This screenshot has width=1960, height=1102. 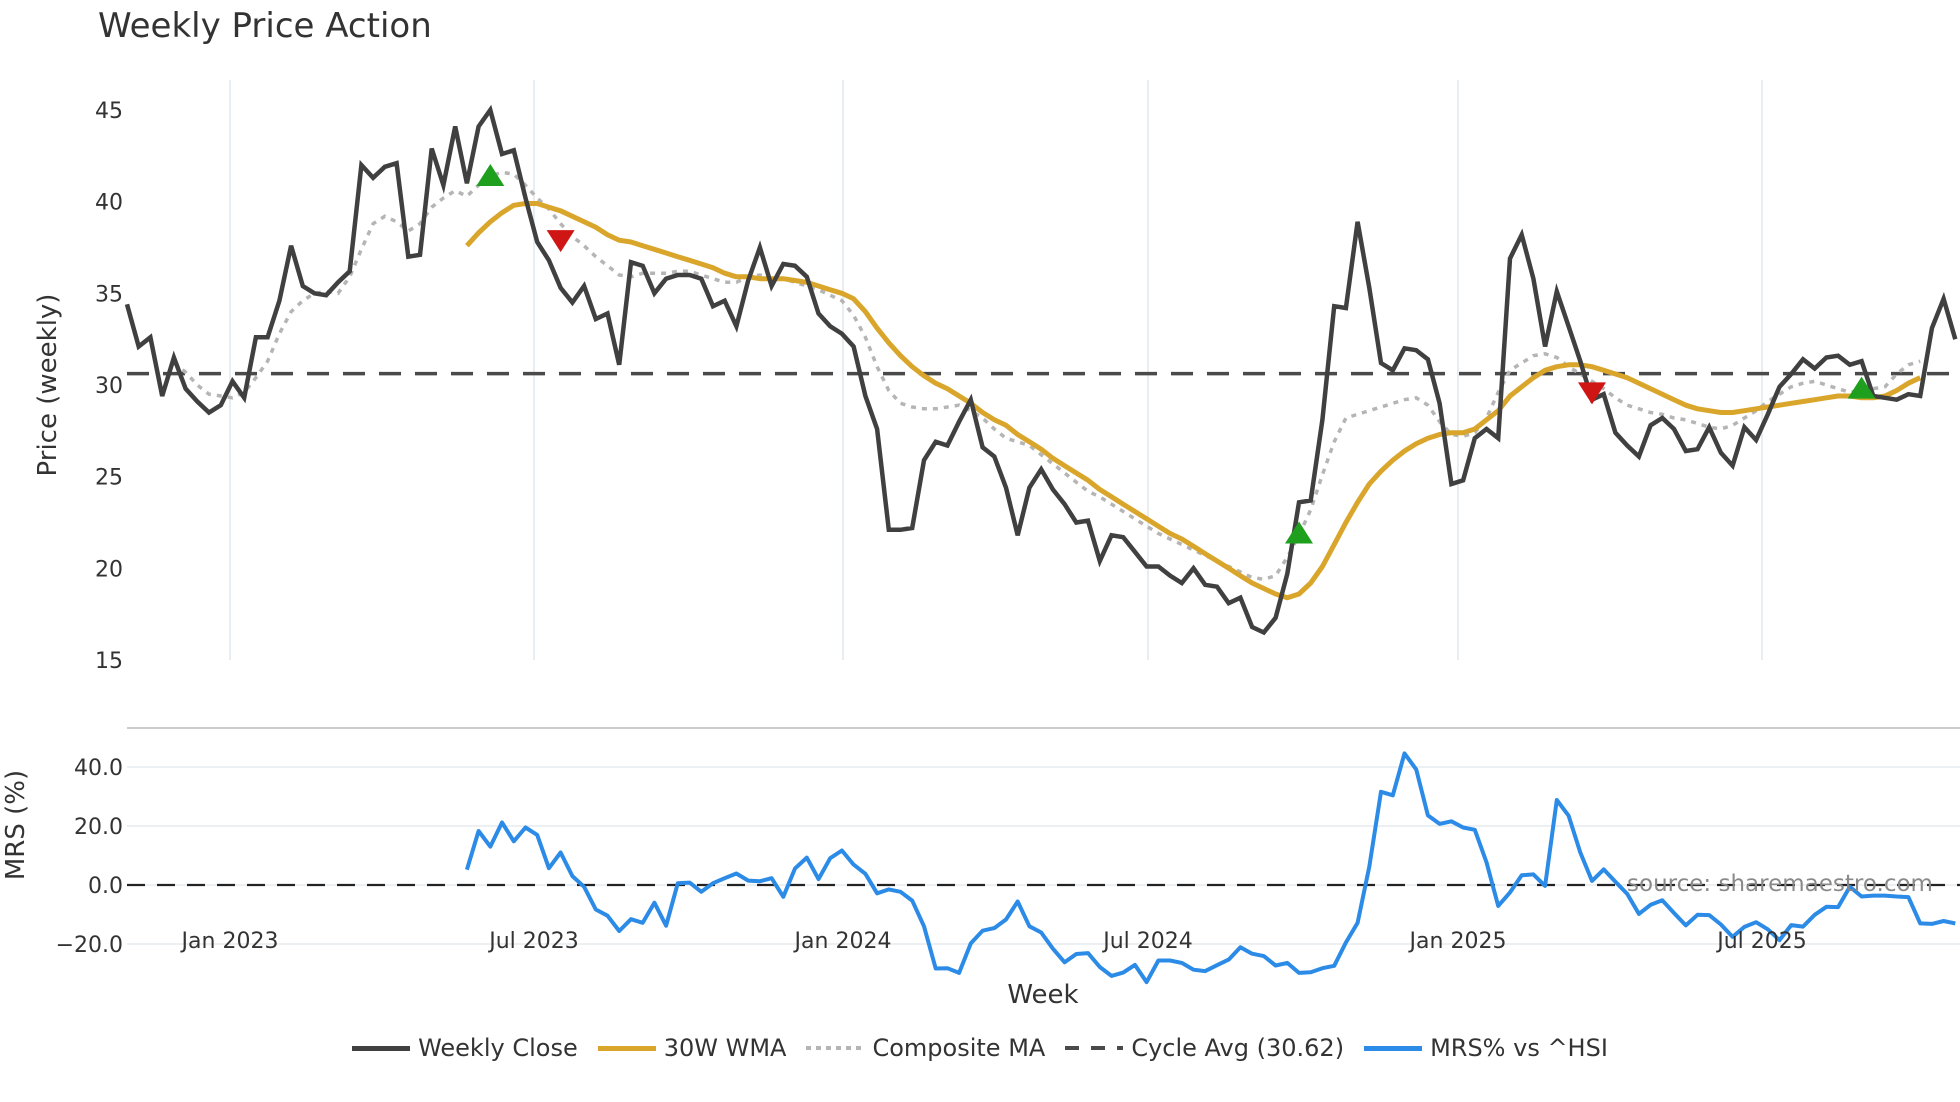 I want to click on mrs-y-tick: 20.0, so click(x=98, y=827).